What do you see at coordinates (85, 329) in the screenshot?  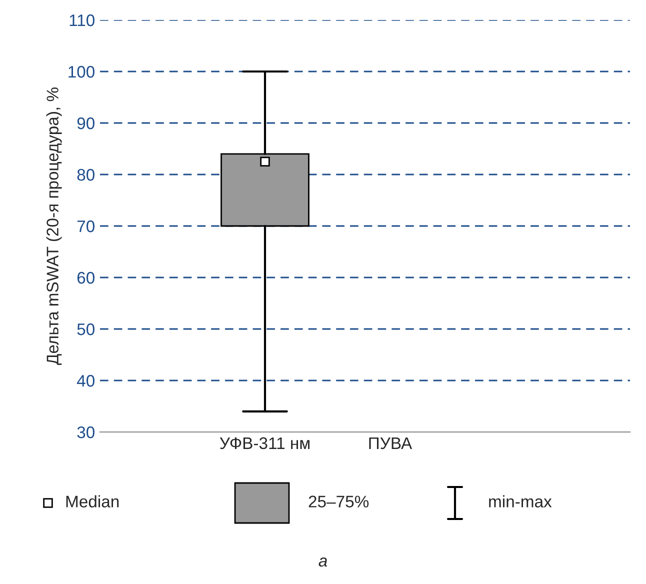 I see `y-tick-label: 50` at bounding box center [85, 329].